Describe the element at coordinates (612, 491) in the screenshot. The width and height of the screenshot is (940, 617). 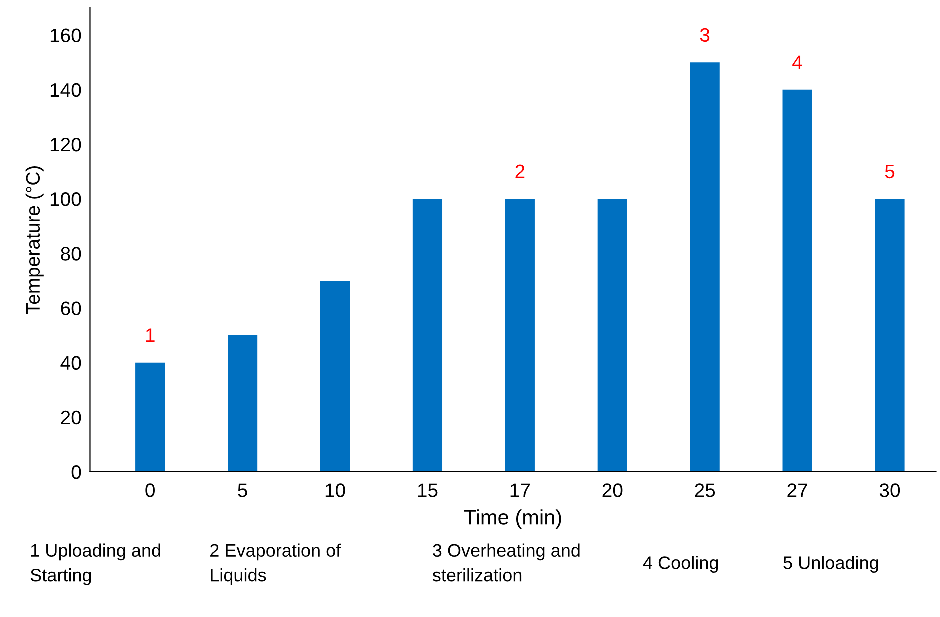
I see `x-tick-label: 20` at that location.